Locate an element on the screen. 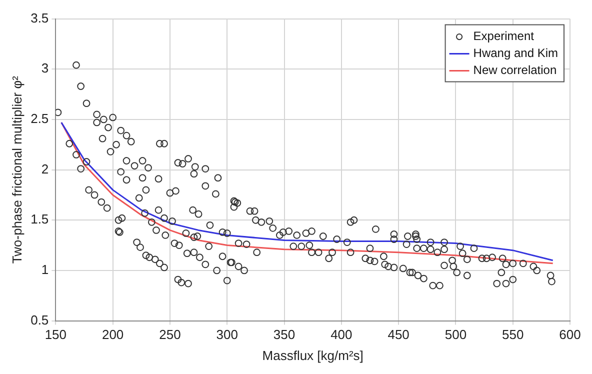 The height and width of the screenshot is (374, 592). x-tick-label: 600 is located at coordinates (570, 334).